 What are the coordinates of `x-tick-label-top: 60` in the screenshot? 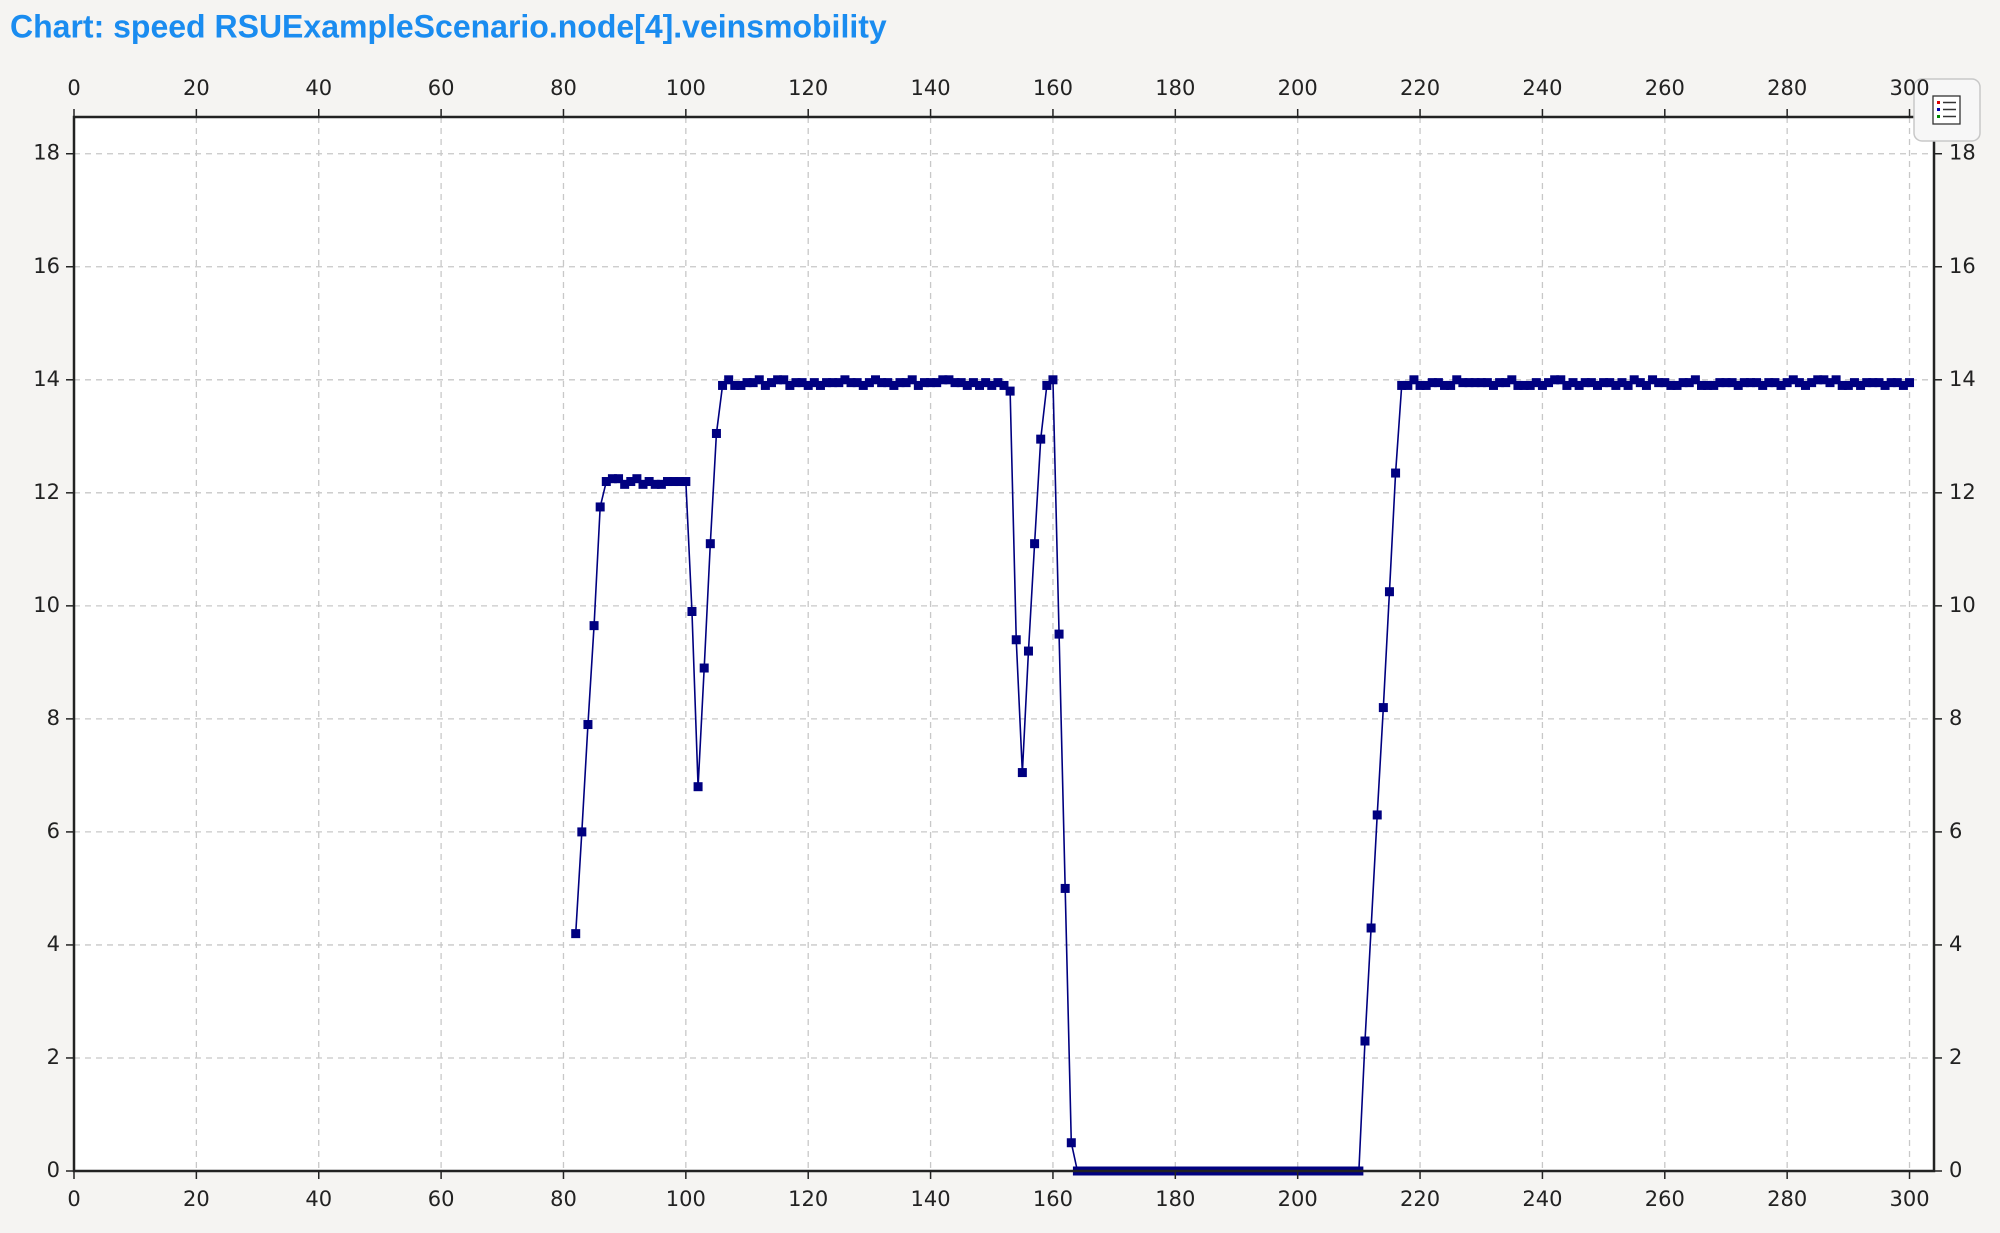 It's located at (441, 88).